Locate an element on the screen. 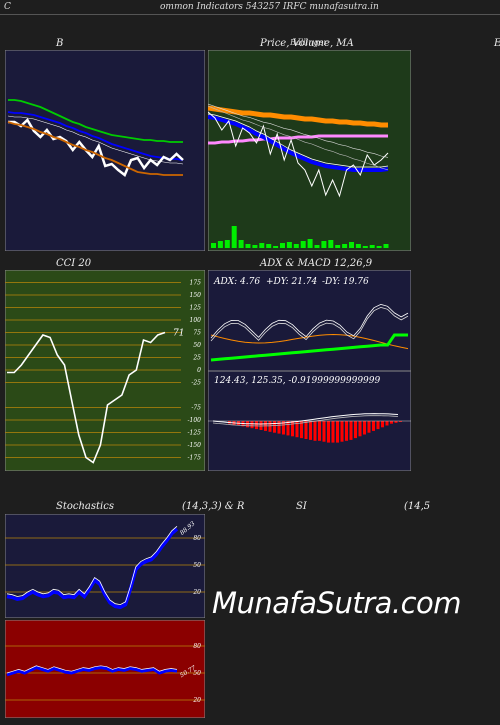  adx-bg is located at coordinates (309, 320).